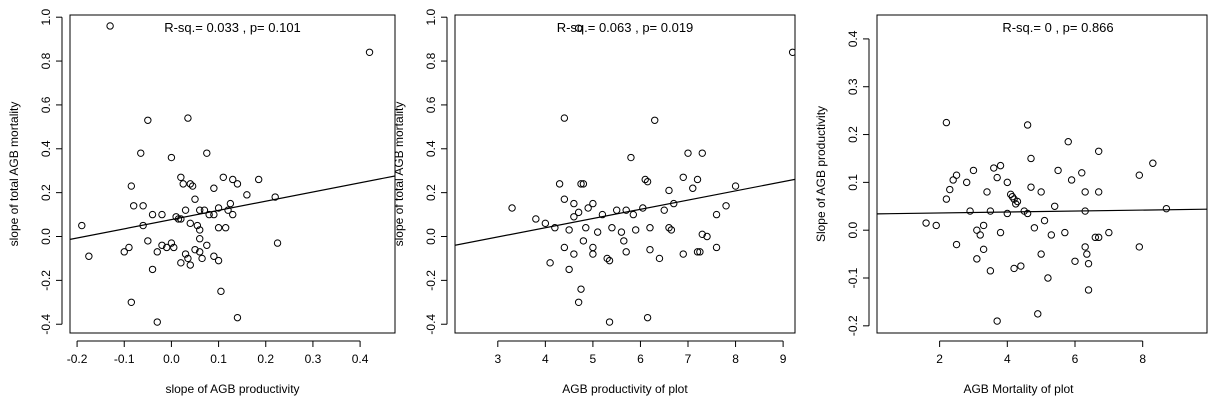 The height and width of the screenshot is (403, 1208). Describe the element at coordinates (625, 27) in the screenshot. I see `annotation: R-sq.= 0.063 , p= 0.019` at that location.